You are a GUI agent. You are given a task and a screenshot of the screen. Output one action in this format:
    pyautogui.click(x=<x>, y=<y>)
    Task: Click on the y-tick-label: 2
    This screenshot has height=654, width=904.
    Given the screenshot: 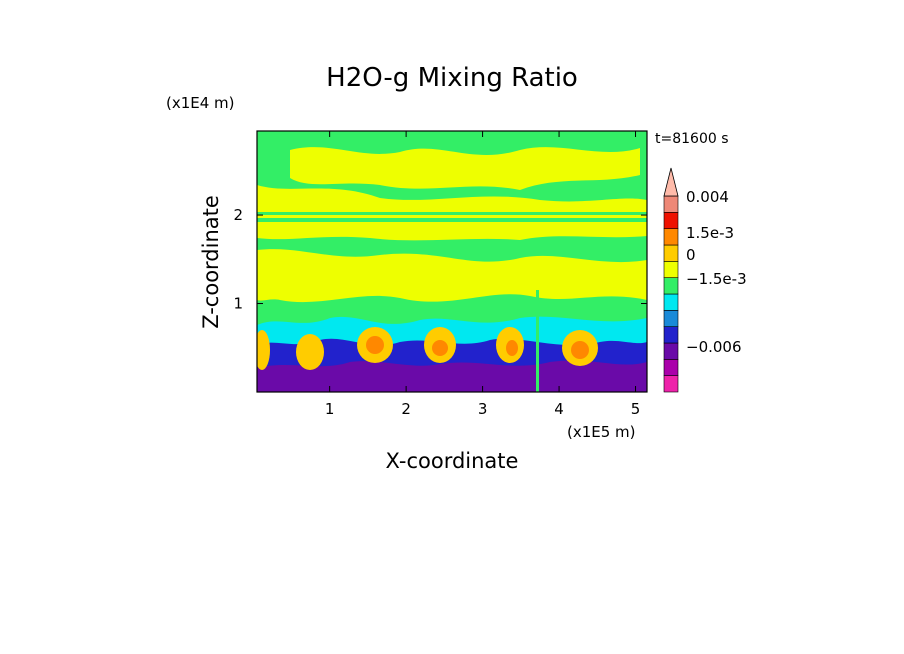 What is the action you would take?
    pyautogui.click(x=238, y=215)
    